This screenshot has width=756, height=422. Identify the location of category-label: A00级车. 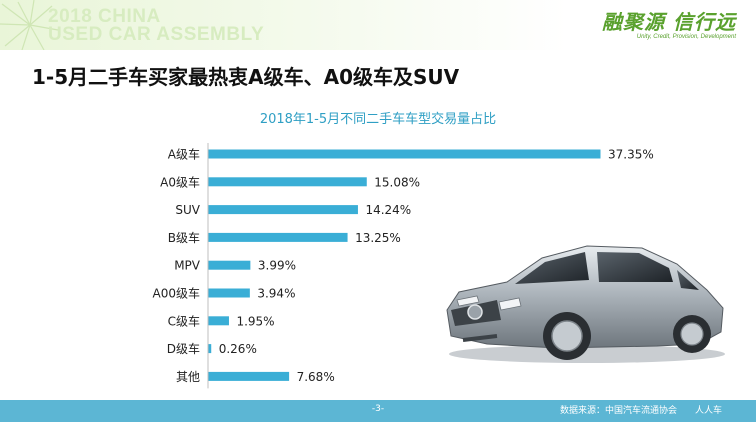
(176, 293).